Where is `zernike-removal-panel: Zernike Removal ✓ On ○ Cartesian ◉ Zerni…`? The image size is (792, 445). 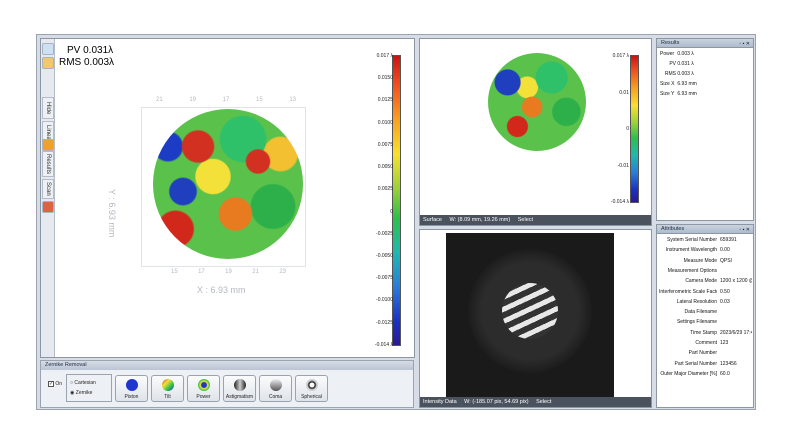 zernike-removal-panel: Zernike Removal ✓ On ○ Cartesian ◉ Zerni… is located at coordinates (227, 384).